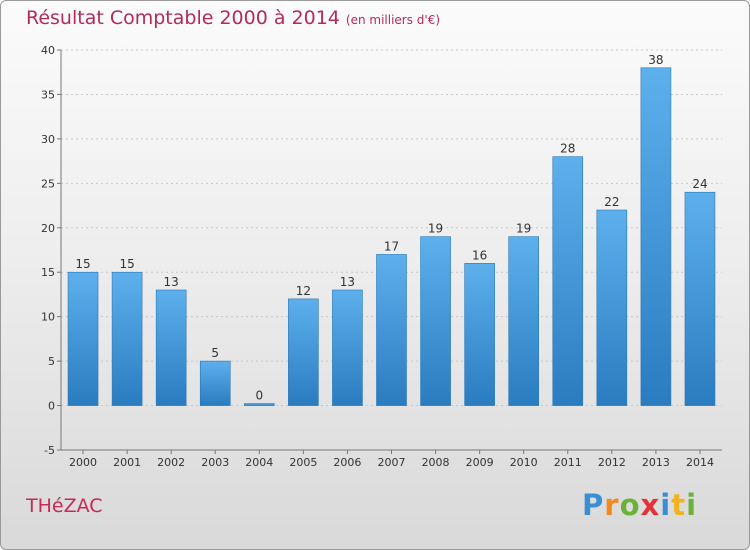  What do you see at coordinates (611, 202) in the screenshot?
I see `bar-value-label: 22` at bounding box center [611, 202].